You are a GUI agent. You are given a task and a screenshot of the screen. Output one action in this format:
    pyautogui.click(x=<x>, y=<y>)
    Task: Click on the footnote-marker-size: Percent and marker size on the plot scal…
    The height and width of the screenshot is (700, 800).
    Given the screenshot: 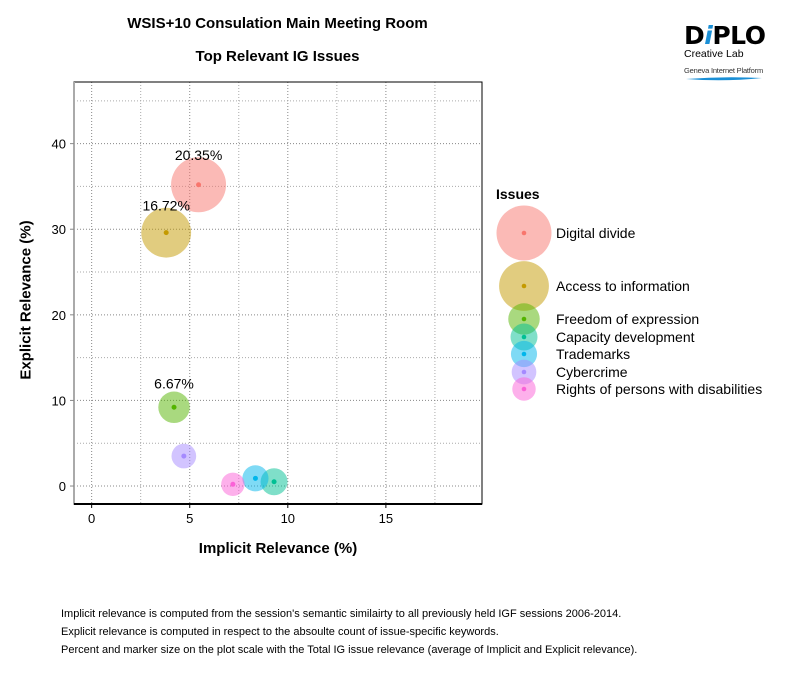 What is the action you would take?
    pyautogui.click(x=349, y=650)
    